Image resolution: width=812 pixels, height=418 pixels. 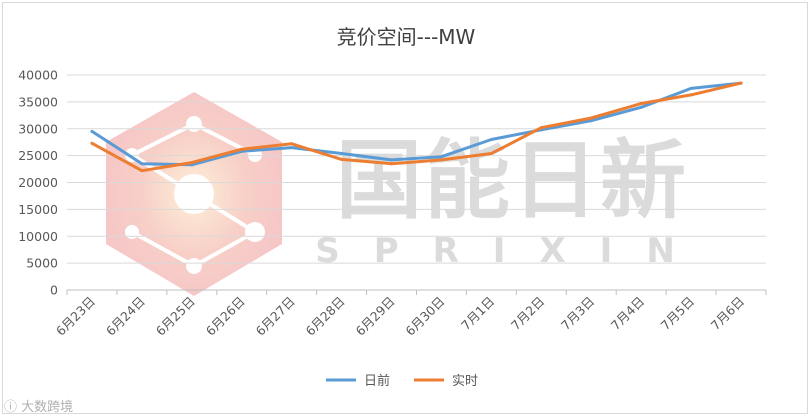 I want to click on y-tick-label: 10000, so click(x=38, y=236).